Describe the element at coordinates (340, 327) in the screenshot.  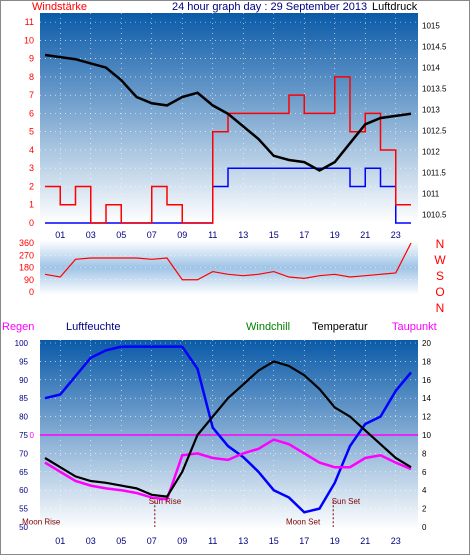
I see `legend-temperatur: Temperatur` at that location.